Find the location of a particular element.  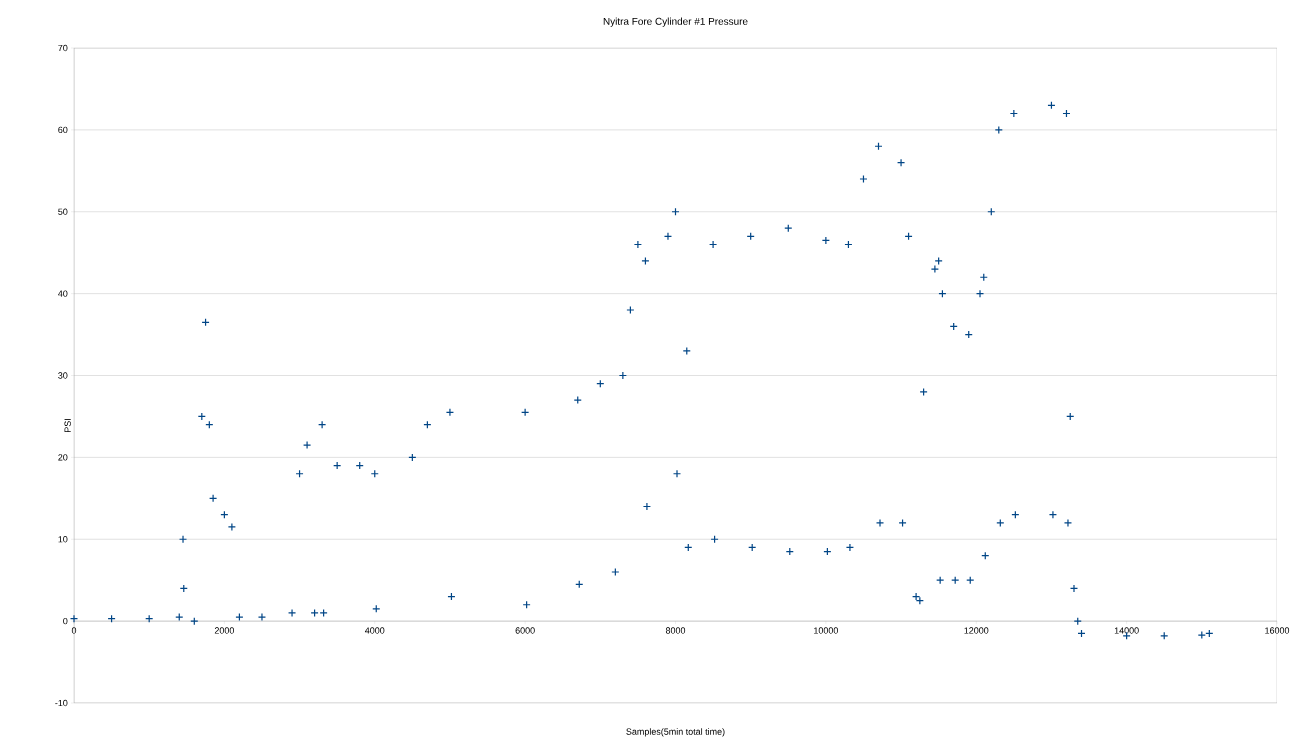

x-tick-label: 16000 is located at coordinates (1277, 630).